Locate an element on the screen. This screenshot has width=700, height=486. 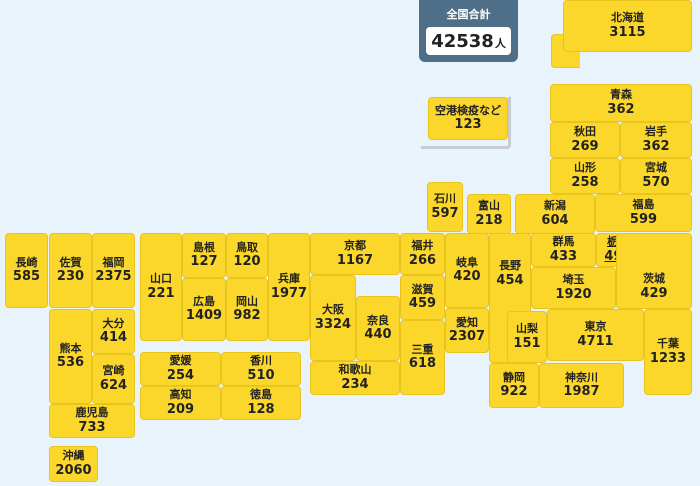
pref-tile-fukushima: 福島 599 is located at coordinates (643, 213).